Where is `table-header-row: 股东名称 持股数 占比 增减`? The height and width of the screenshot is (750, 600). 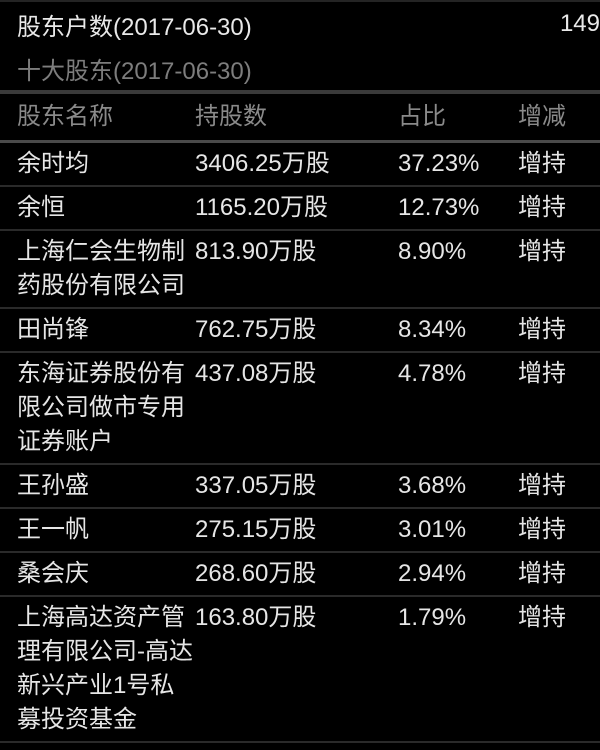
table-header-row: 股东名称 持股数 占比 增减 is located at coordinates (300, 118).